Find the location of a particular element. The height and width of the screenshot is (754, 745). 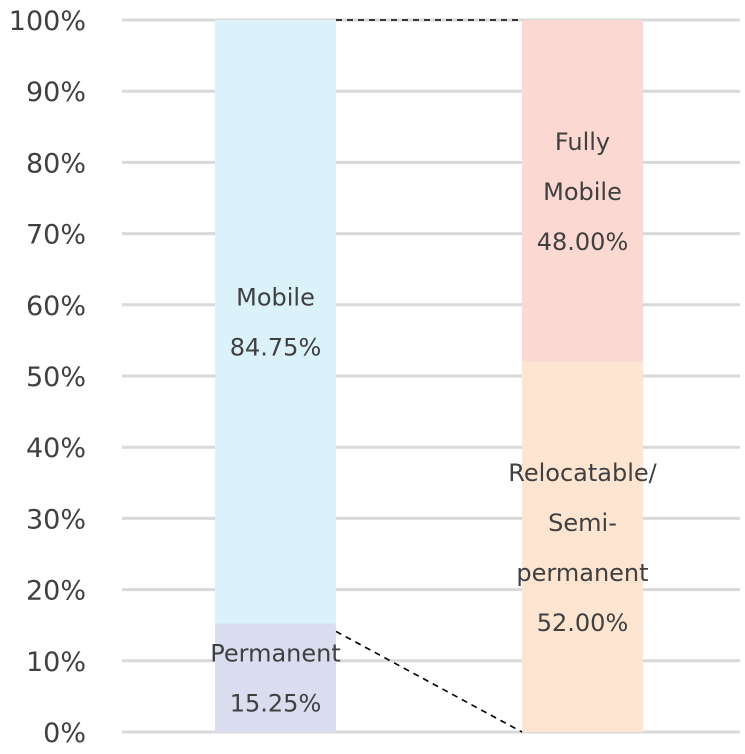

y-tick-label: 60% is located at coordinates (56, 306).